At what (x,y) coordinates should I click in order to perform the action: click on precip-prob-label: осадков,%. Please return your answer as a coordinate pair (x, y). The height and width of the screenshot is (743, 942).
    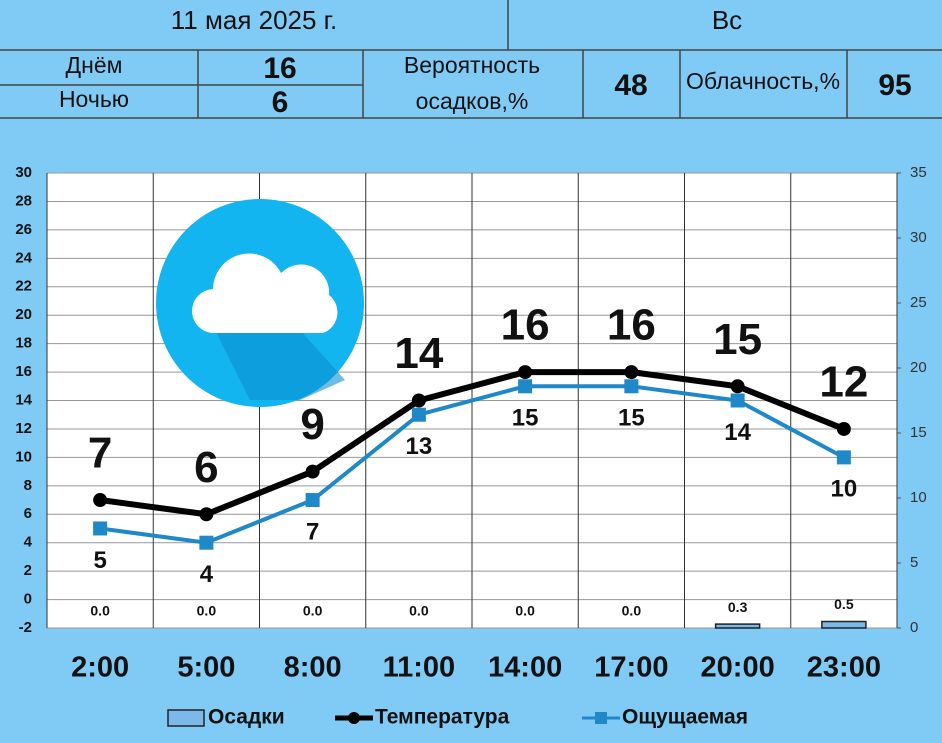
    Looking at the image, I should click on (472, 101).